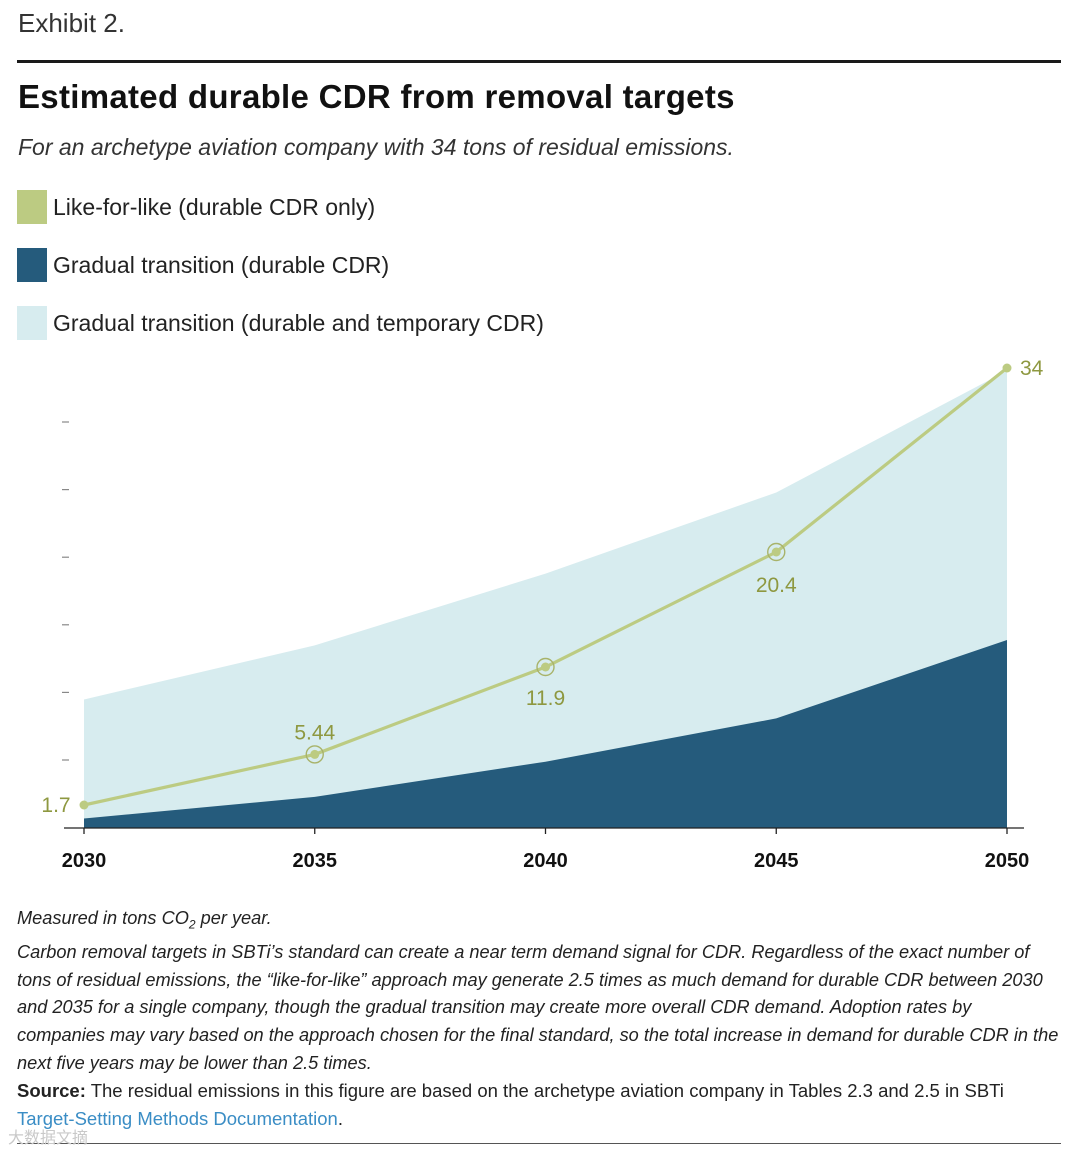 This screenshot has height=1158, width=1080. Describe the element at coordinates (177, 1118) in the screenshot. I see `source-link: Target-Setting Methods Documentation` at that location.